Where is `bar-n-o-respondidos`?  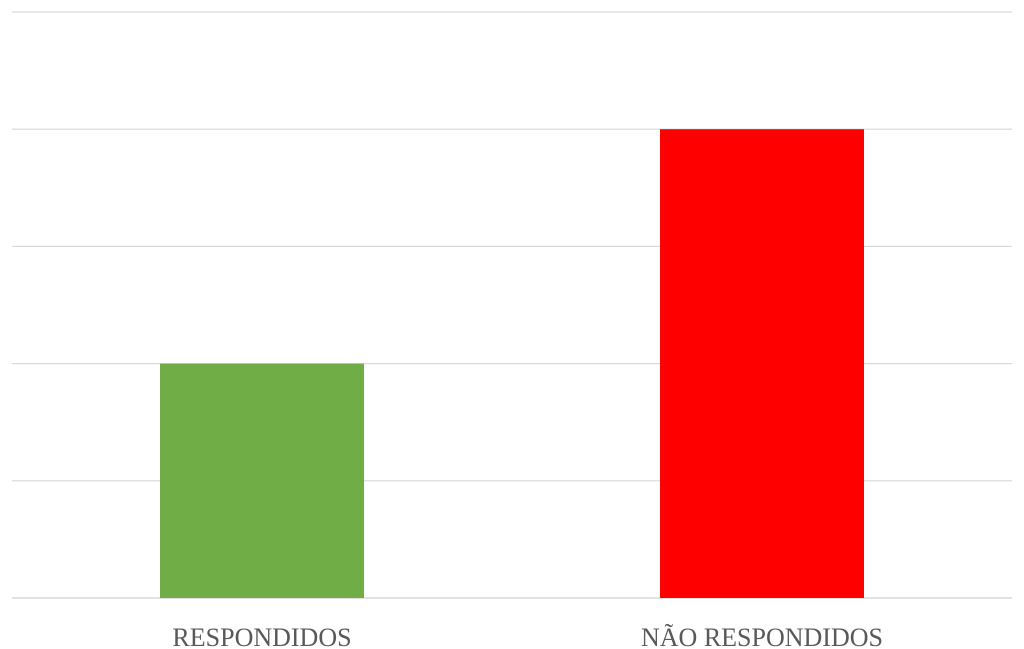 bar-n-o-respondidos is located at coordinates (762, 363).